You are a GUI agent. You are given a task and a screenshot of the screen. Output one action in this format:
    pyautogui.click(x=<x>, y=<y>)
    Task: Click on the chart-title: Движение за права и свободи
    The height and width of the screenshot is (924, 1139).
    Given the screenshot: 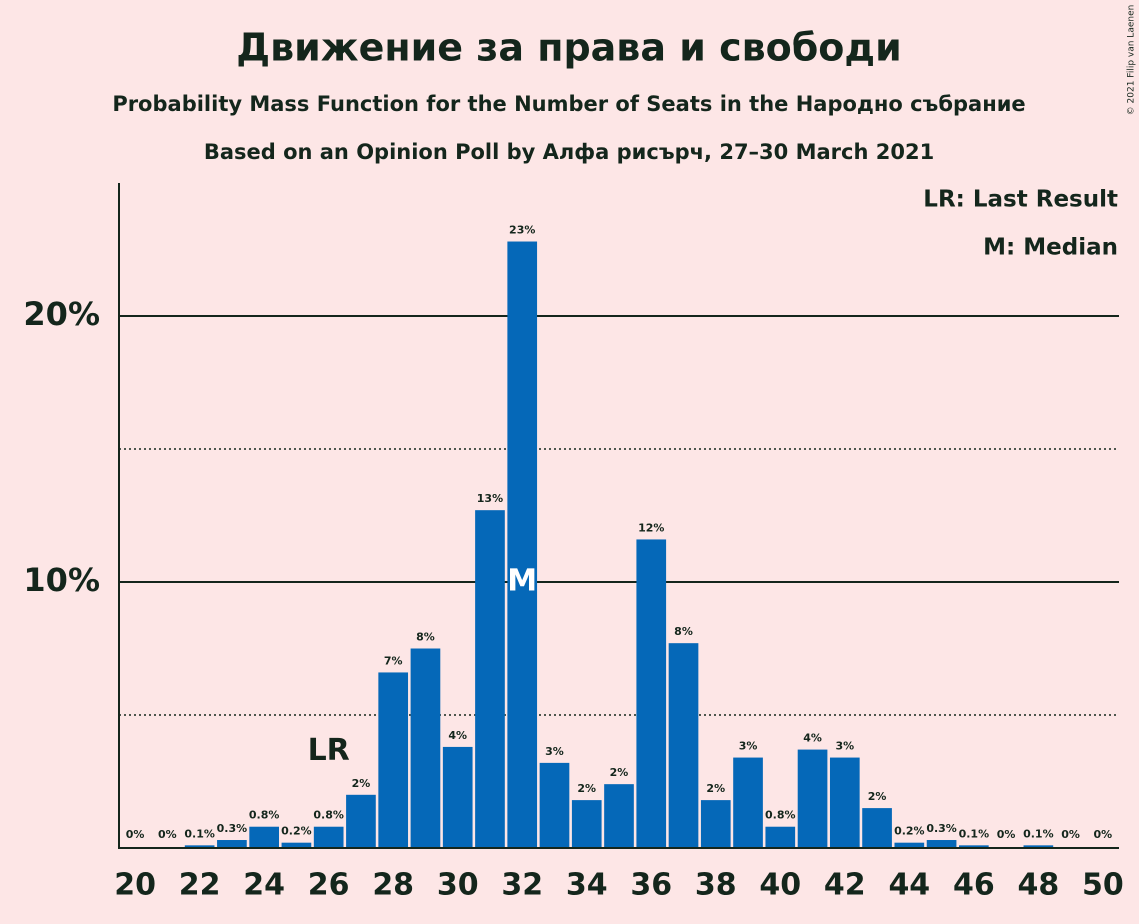 What is the action you would take?
    pyautogui.click(x=568, y=48)
    